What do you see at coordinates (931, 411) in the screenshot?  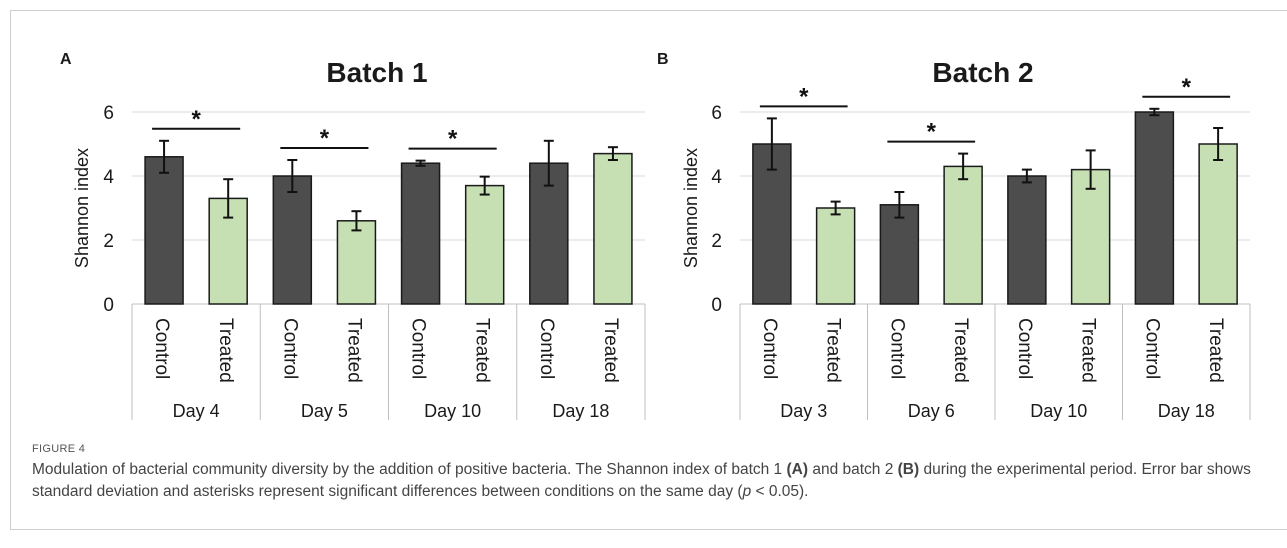 I see `day-label: Day 6` at bounding box center [931, 411].